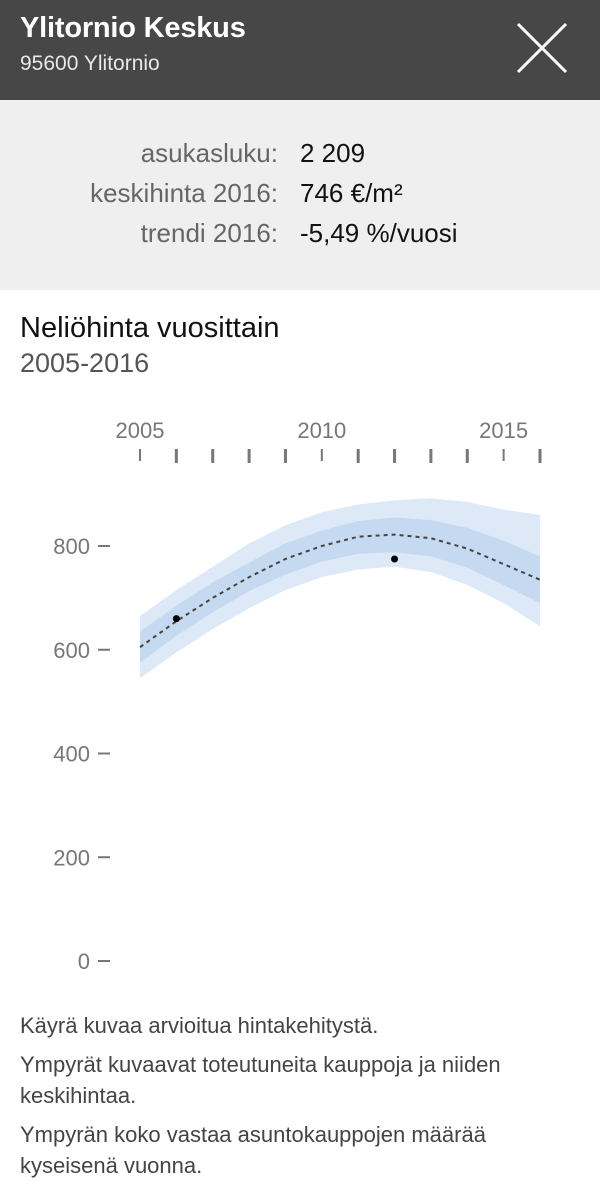  What do you see at coordinates (503, 430) in the screenshot?
I see `x-tick-label: 2015` at bounding box center [503, 430].